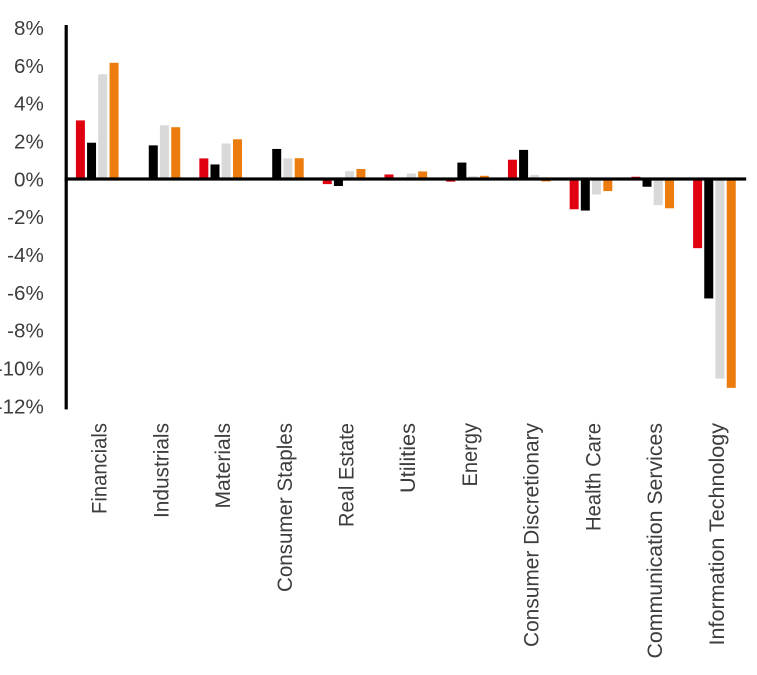 This screenshot has height=675, width=757. Describe the element at coordinates (29, 141) in the screenshot. I see `svg-text: 2%` at that location.